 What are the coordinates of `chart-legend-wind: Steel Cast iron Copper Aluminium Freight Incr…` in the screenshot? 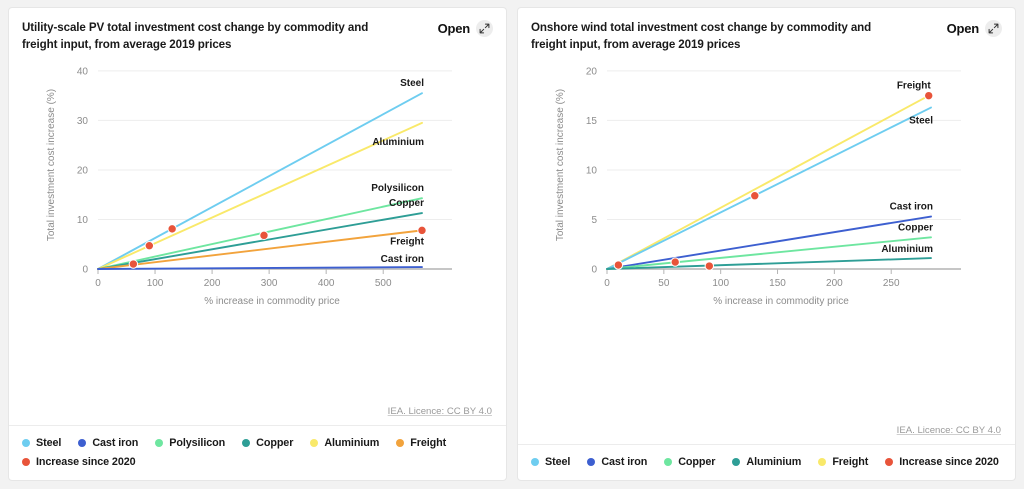 It's located at (766, 462).